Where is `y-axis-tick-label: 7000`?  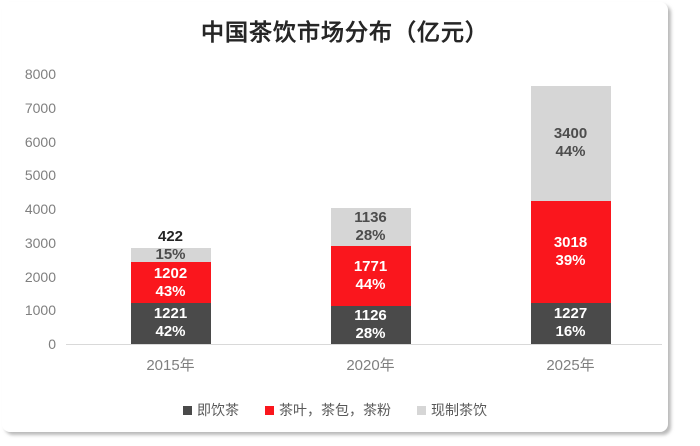
y-axis-tick-label: 7000 is located at coordinates (40, 107).